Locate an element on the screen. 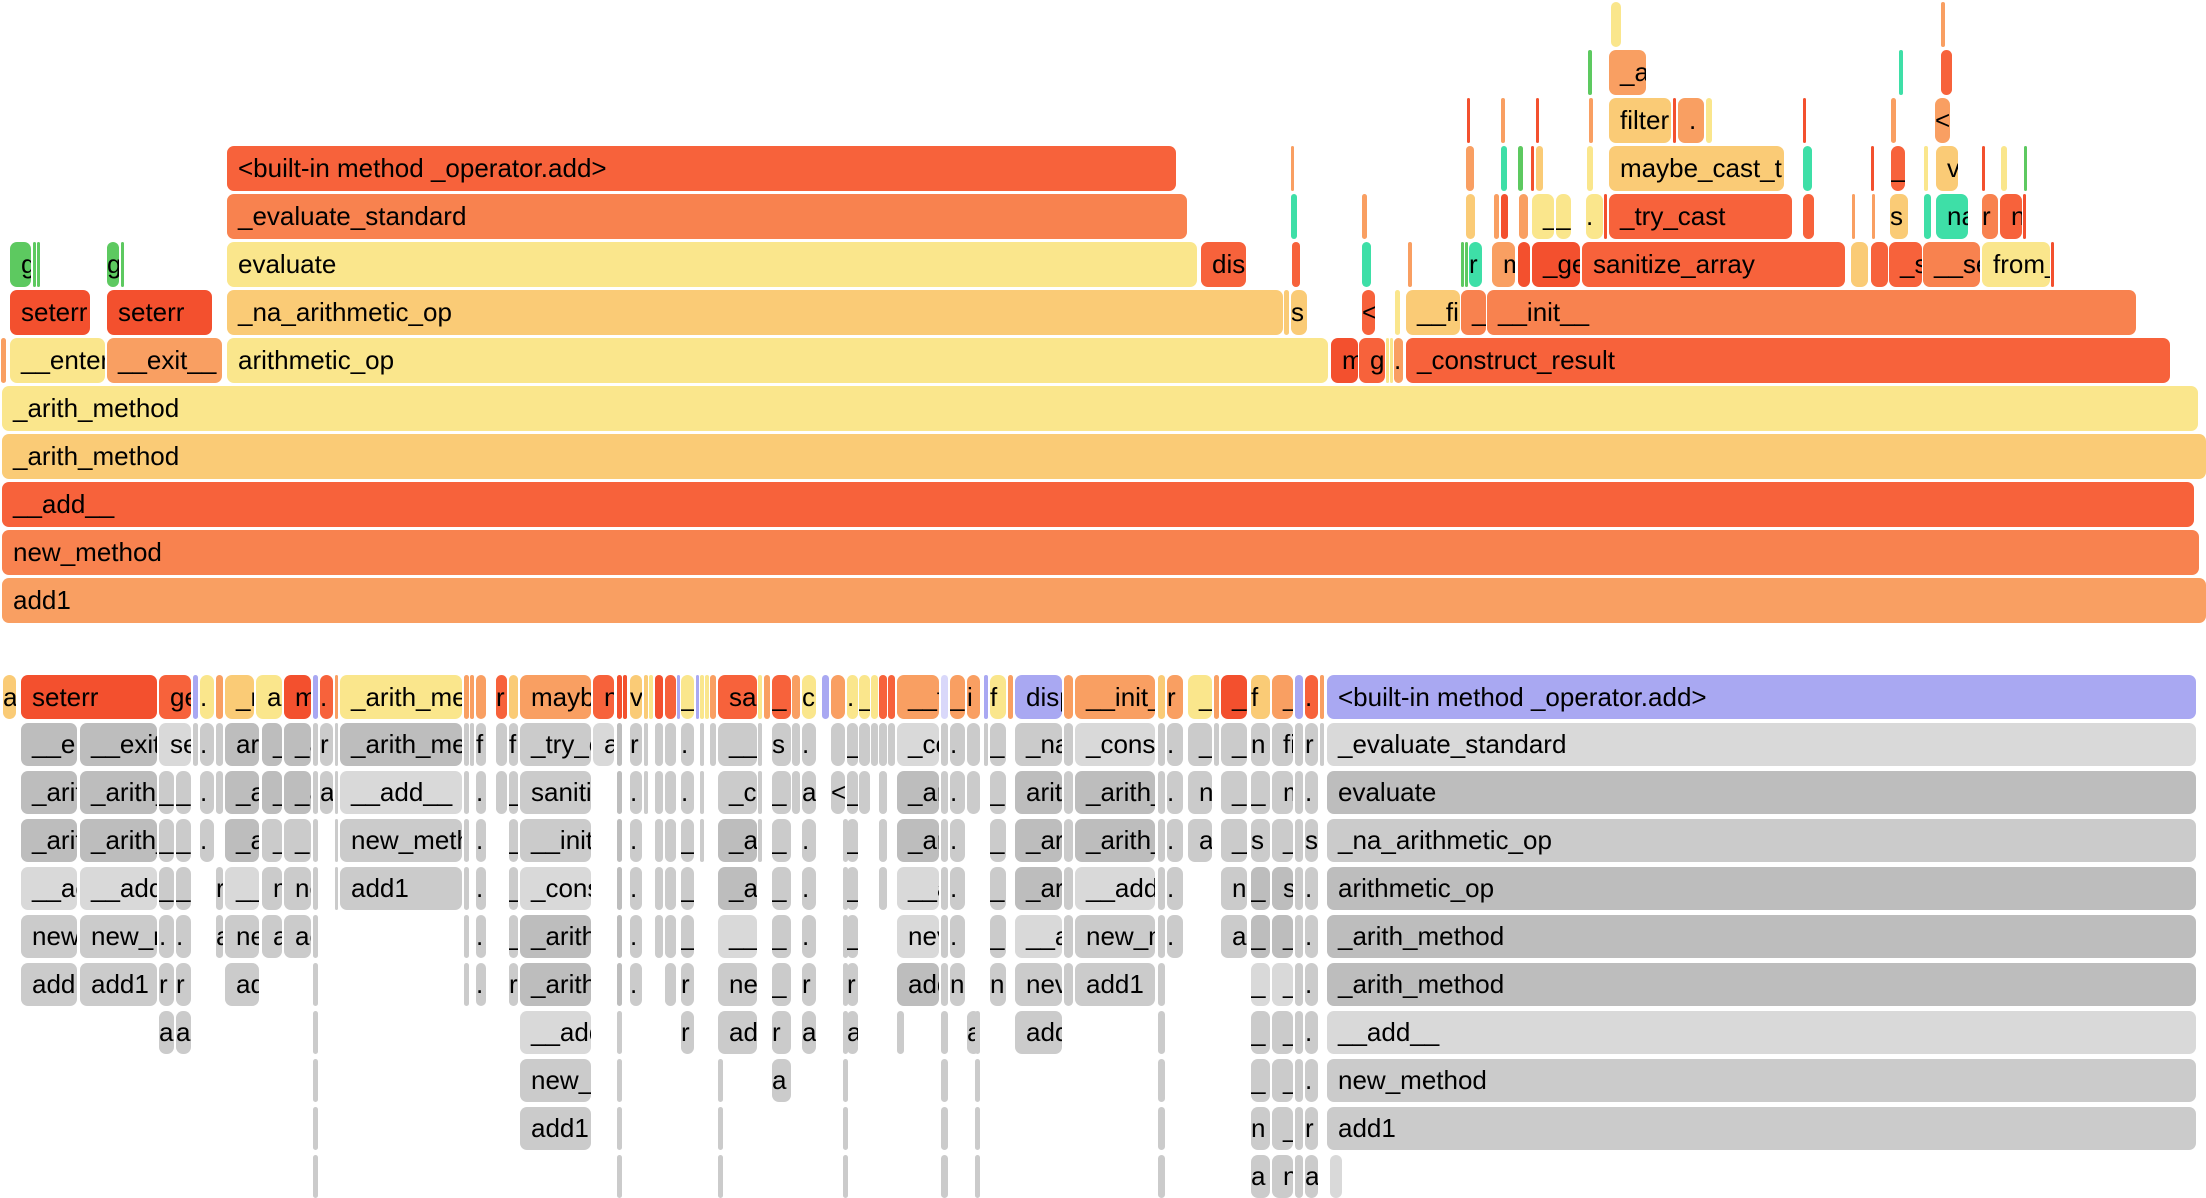  caller-bar: add is located at coordinates (918, 984).